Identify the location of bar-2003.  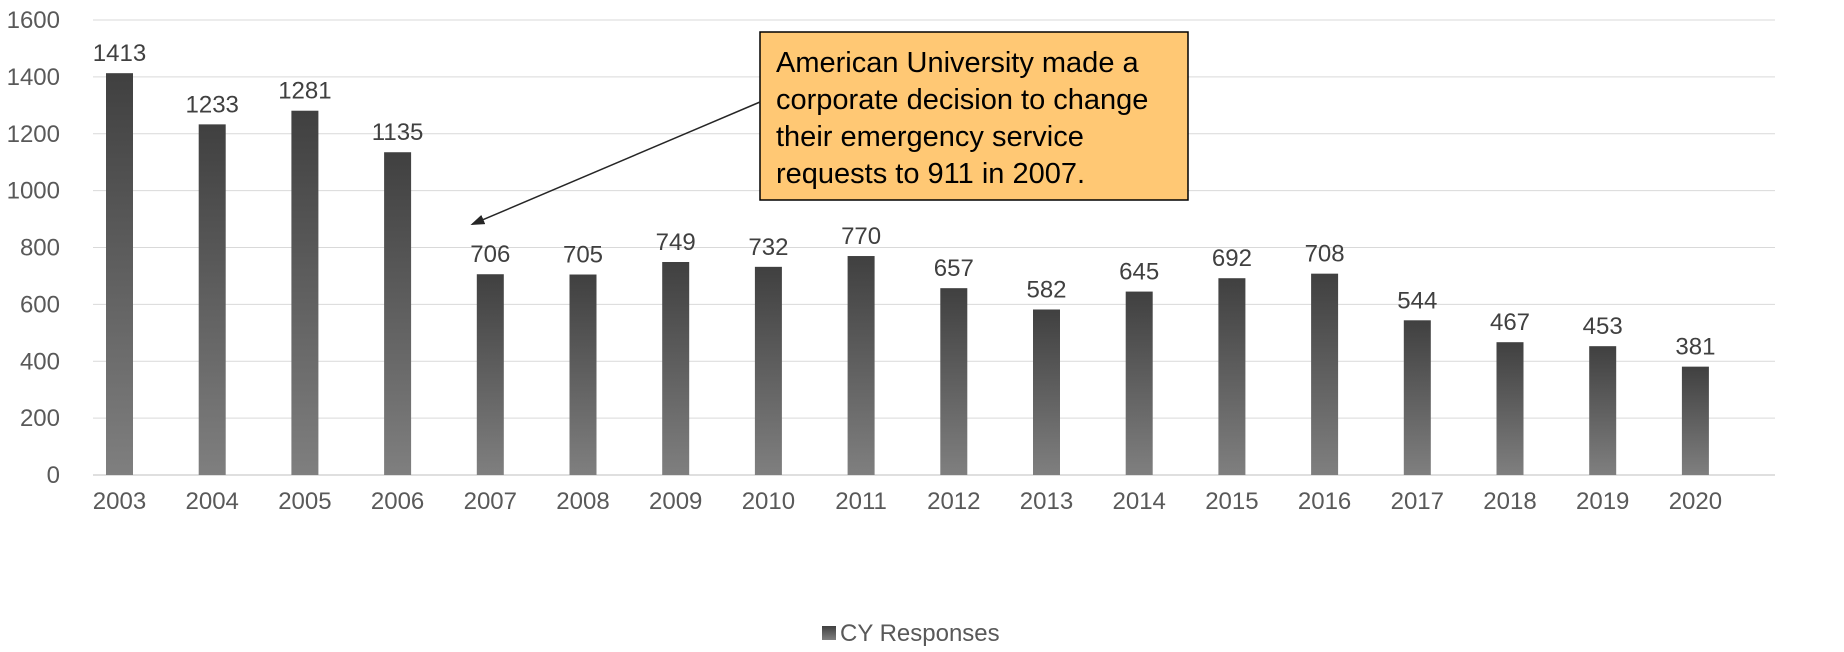
(119, 274).